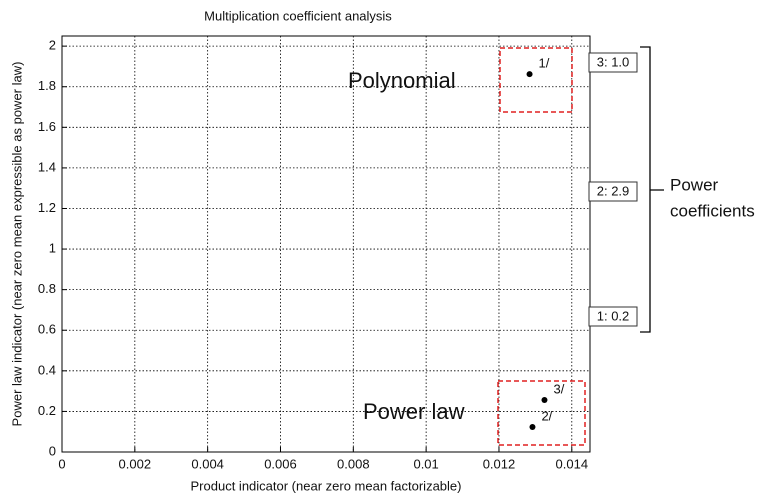 Image resolution: width=778 pixels, height=500 pixels. Describe the element at coordinates (52, 248) in the screenshot. I see `y-tick-label: 1` at that location.